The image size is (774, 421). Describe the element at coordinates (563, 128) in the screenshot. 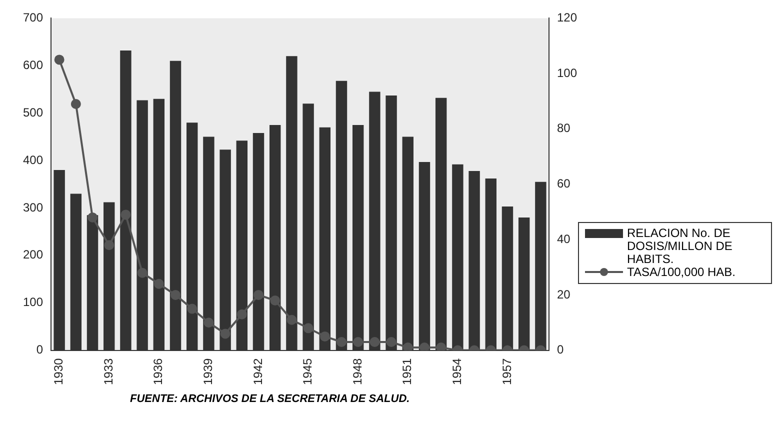

I see `y2-tick-label: 80` at that location.